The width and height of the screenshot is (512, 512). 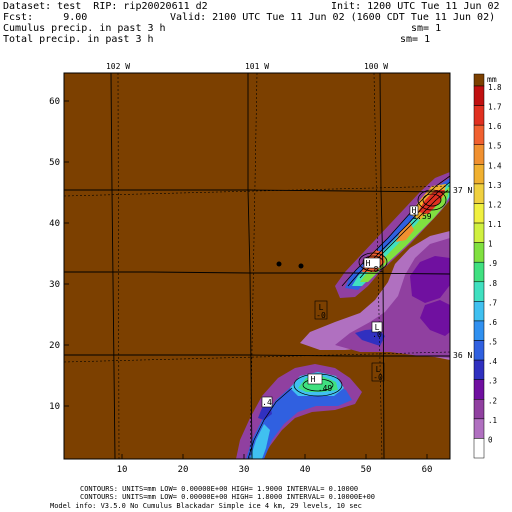 What do you see at coordinates (490, 439) in the screenshot?
I see `colorbar-label: 0` at bounding box center [490, 439].